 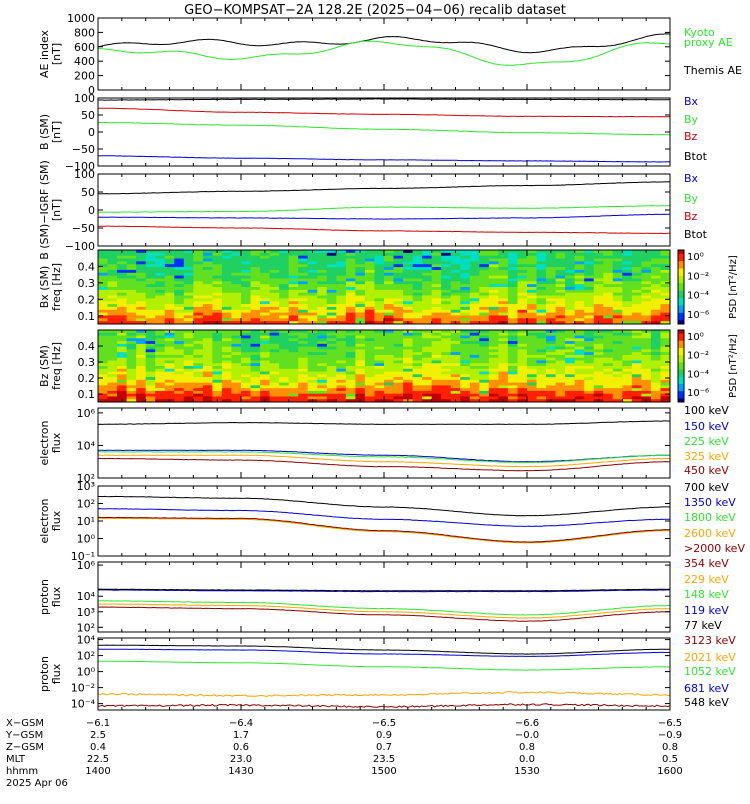 What do you see at coordinates (86, 612) in the screenshot?
I see `y-tick-label: 10³` at bounding box center [86, 612].